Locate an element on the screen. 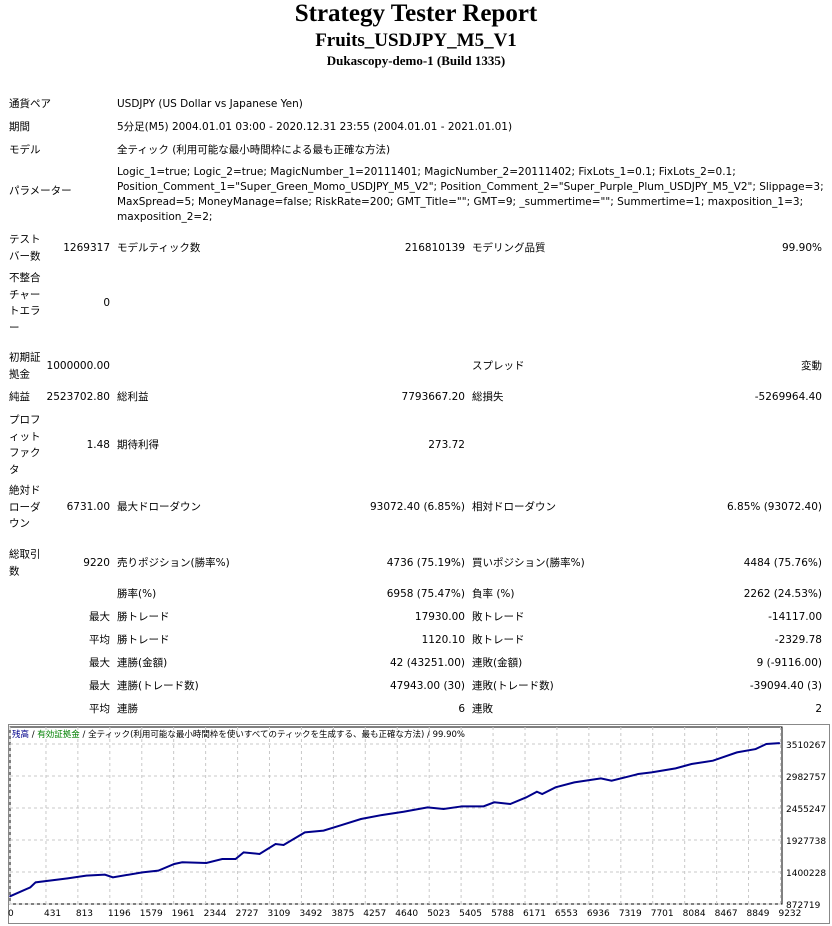  bars-label-2: モデルティック数 is located at coordinates (159, 248).